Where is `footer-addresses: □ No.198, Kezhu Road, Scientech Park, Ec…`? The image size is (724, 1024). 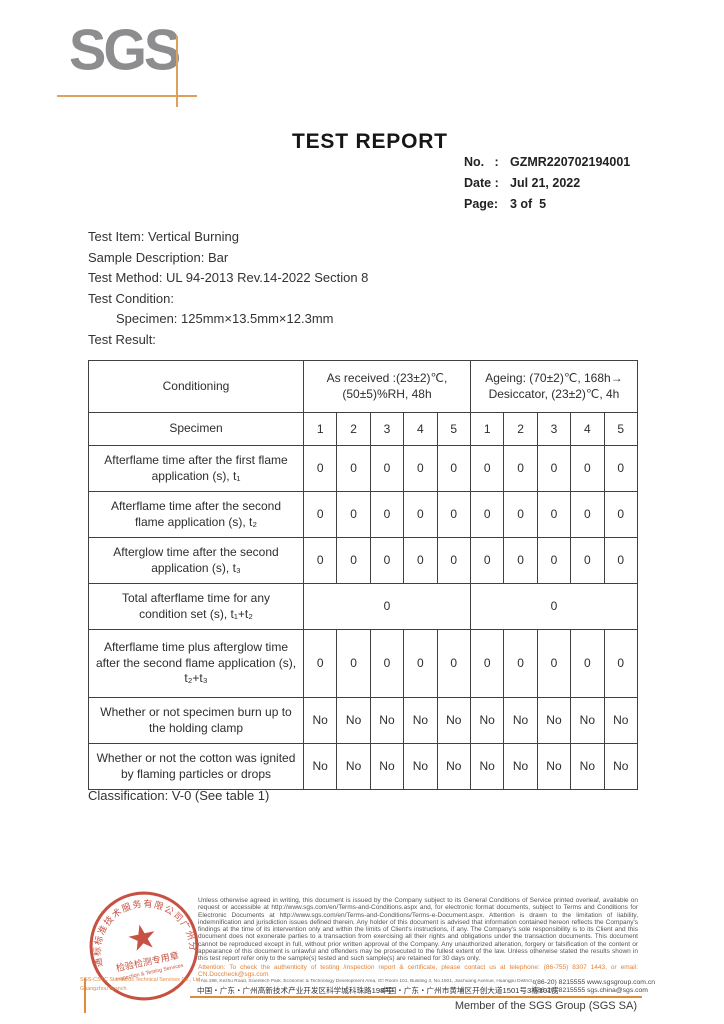 footer-addresses: □ No.198, Kezhu Road, Scientech Park, Ec… is located at coordinates (426, 987).